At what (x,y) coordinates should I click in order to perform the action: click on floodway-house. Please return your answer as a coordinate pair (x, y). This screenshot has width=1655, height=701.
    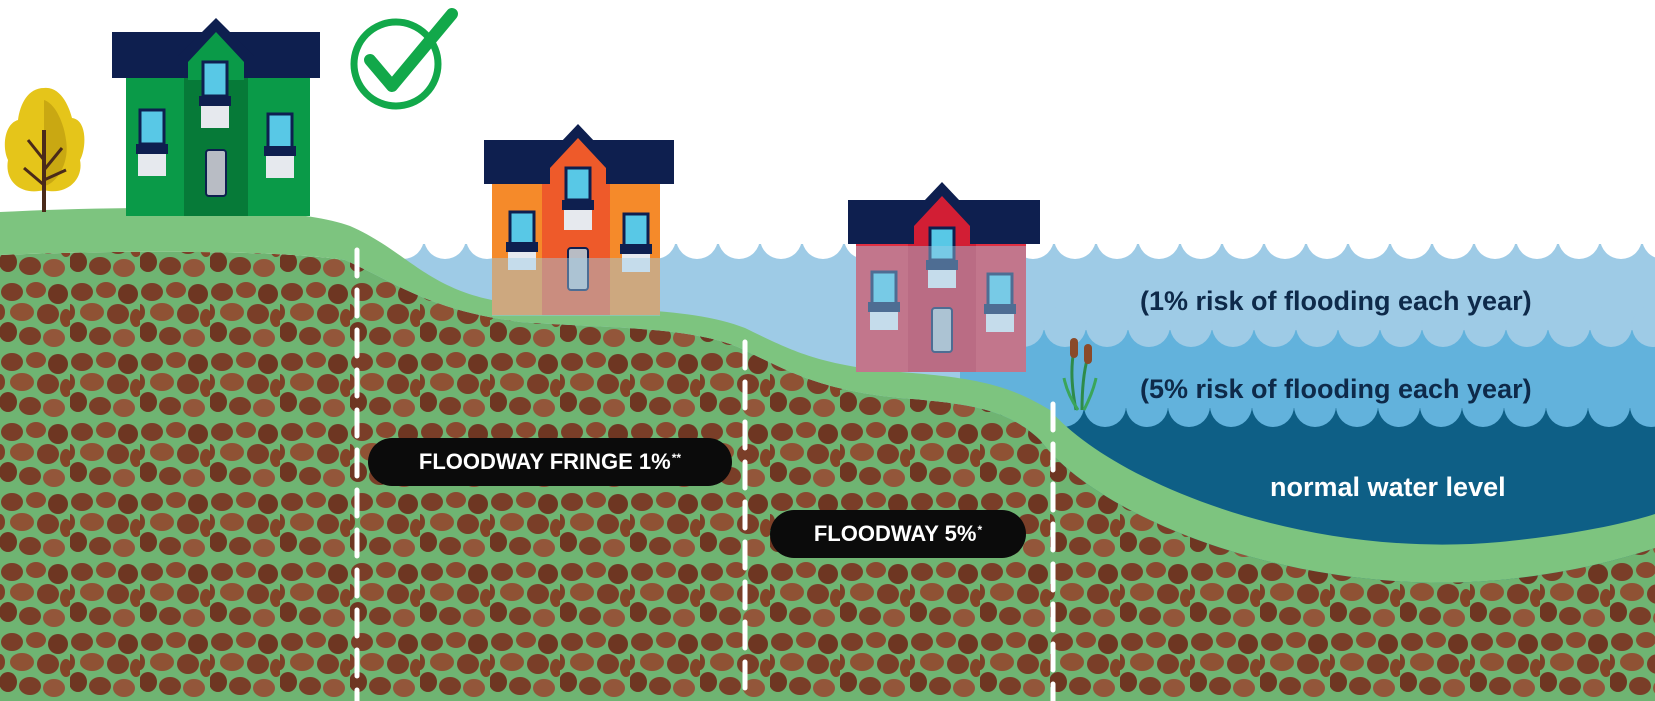
    Looking at the image, I should click on (944, 277).